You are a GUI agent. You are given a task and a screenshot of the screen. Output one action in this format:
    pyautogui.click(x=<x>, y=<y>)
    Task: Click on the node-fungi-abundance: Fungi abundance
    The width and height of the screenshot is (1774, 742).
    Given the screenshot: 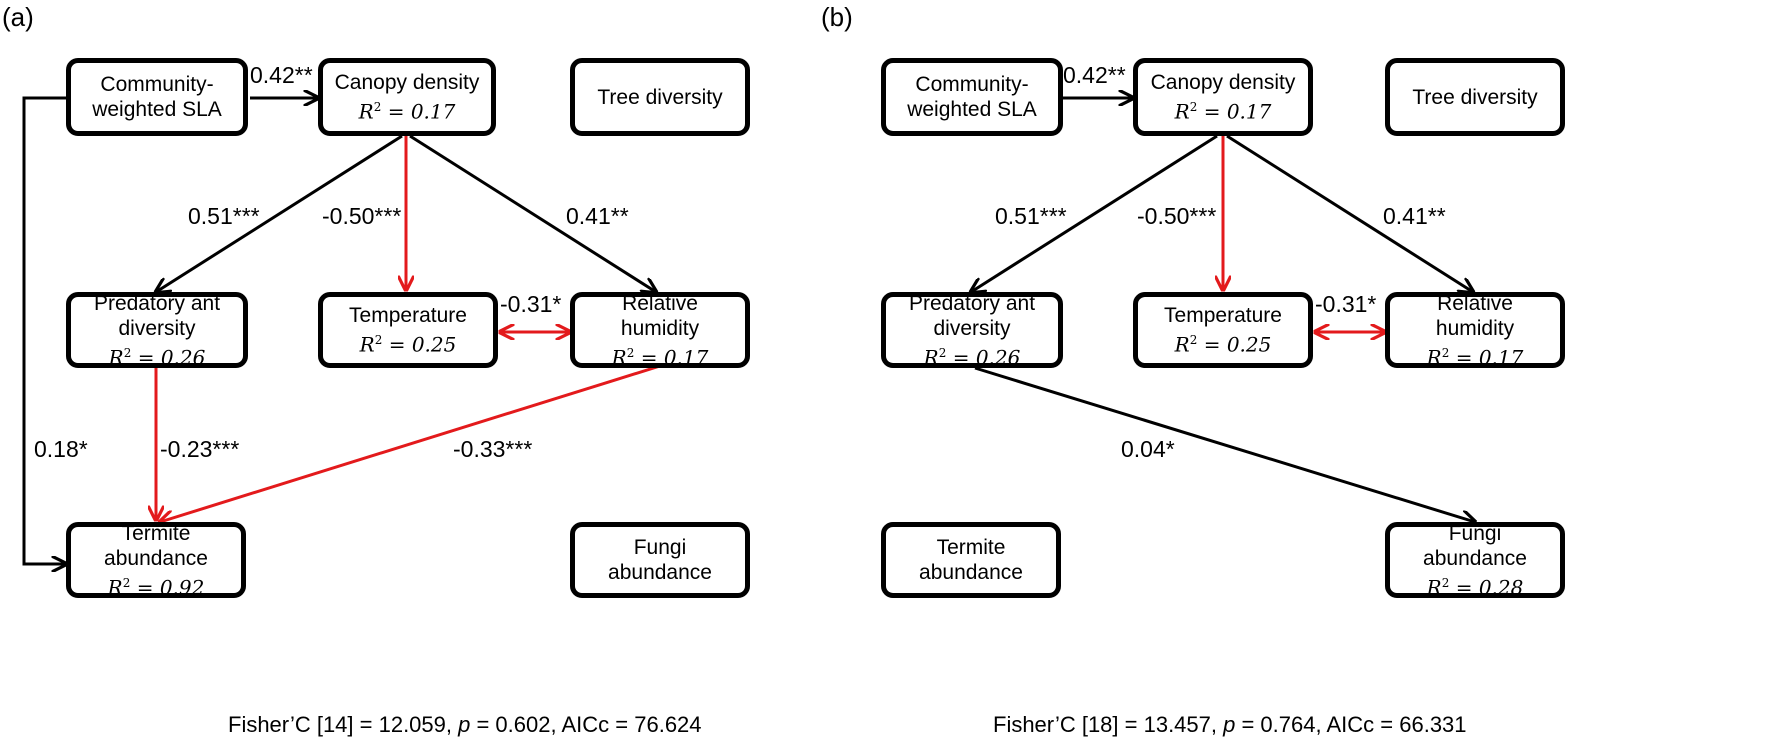 What is the action you would take?
    pyautogui.click(x=660, y=560)
    